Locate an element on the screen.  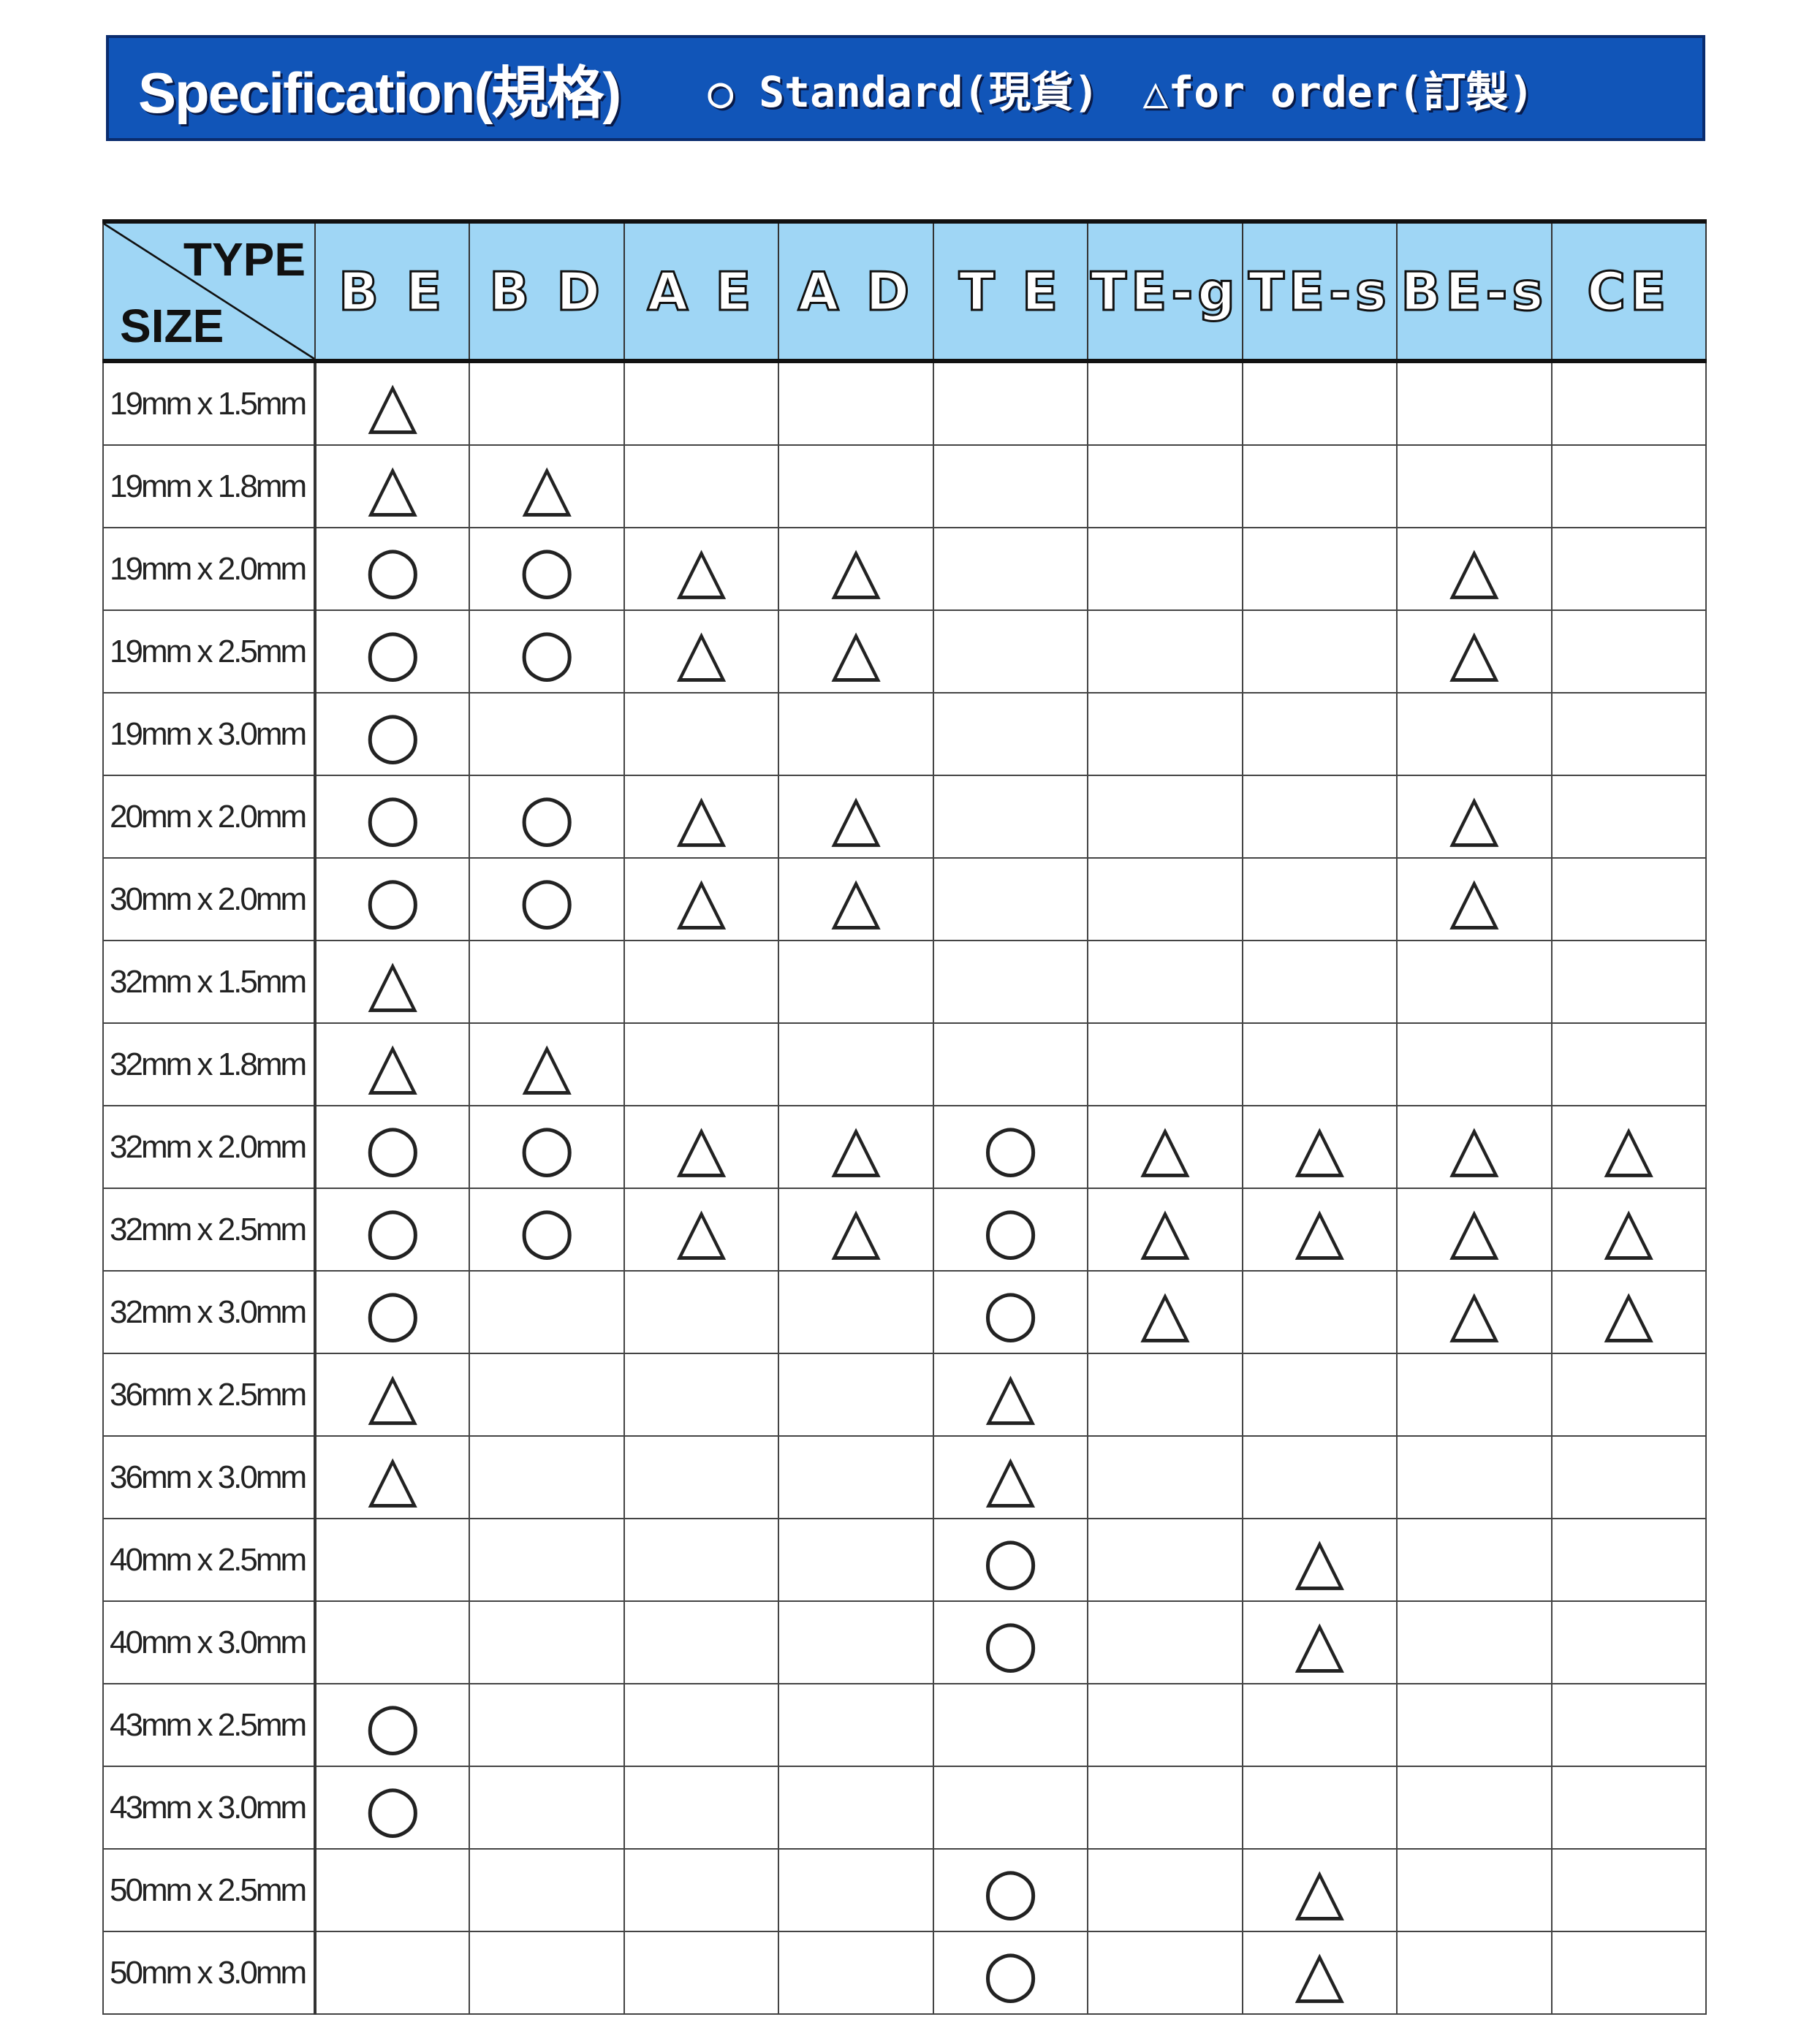
table-row: 19mm x 3.0mm ○ is located at coordinates (905, 734).